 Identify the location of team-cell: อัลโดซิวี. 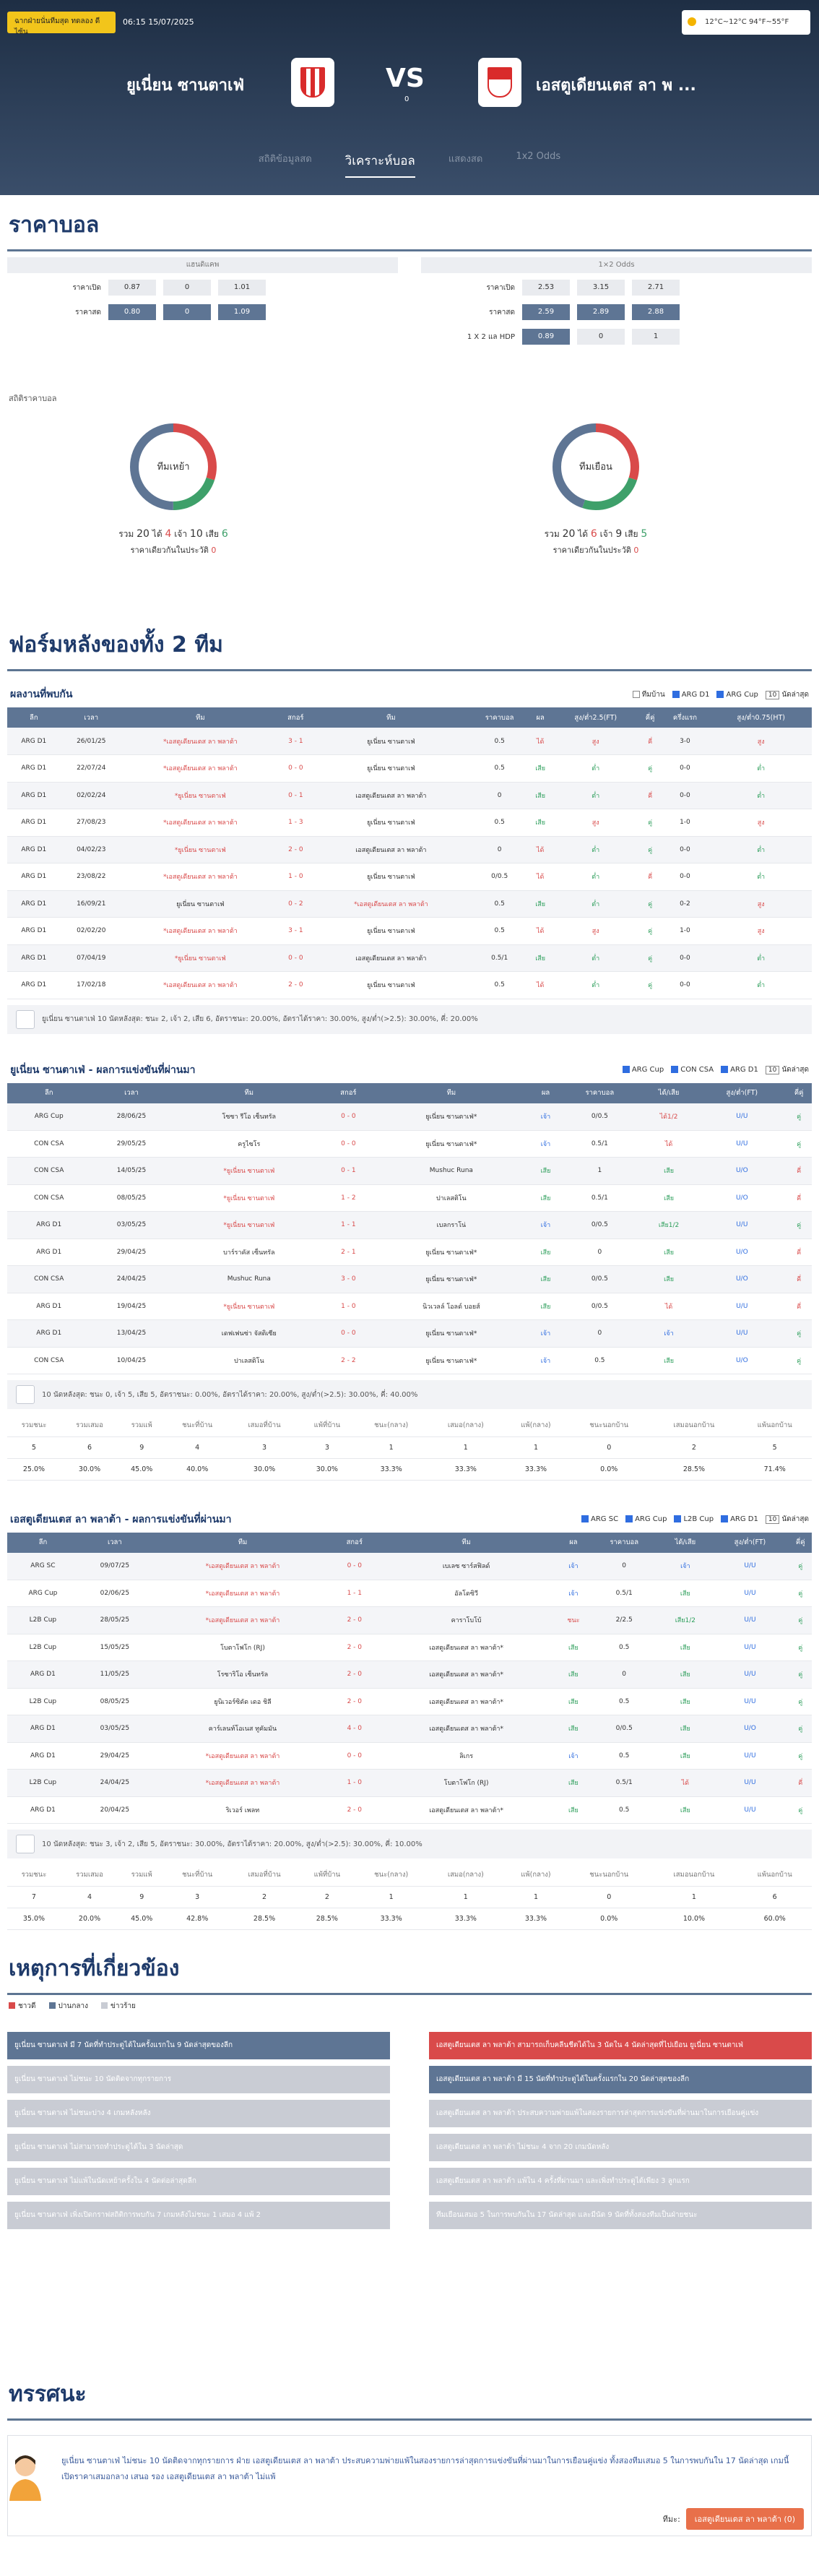
(466, 1593).